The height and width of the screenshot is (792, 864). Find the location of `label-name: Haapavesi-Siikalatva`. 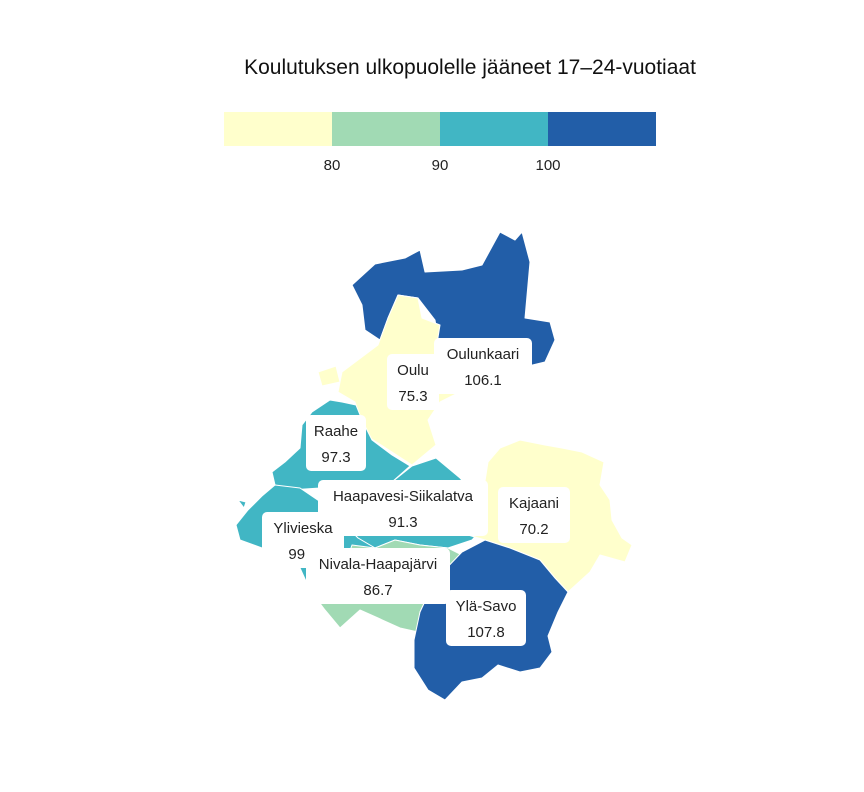

label-name: Haapavesi-Siikalatva is located at coordinates (403, 496).